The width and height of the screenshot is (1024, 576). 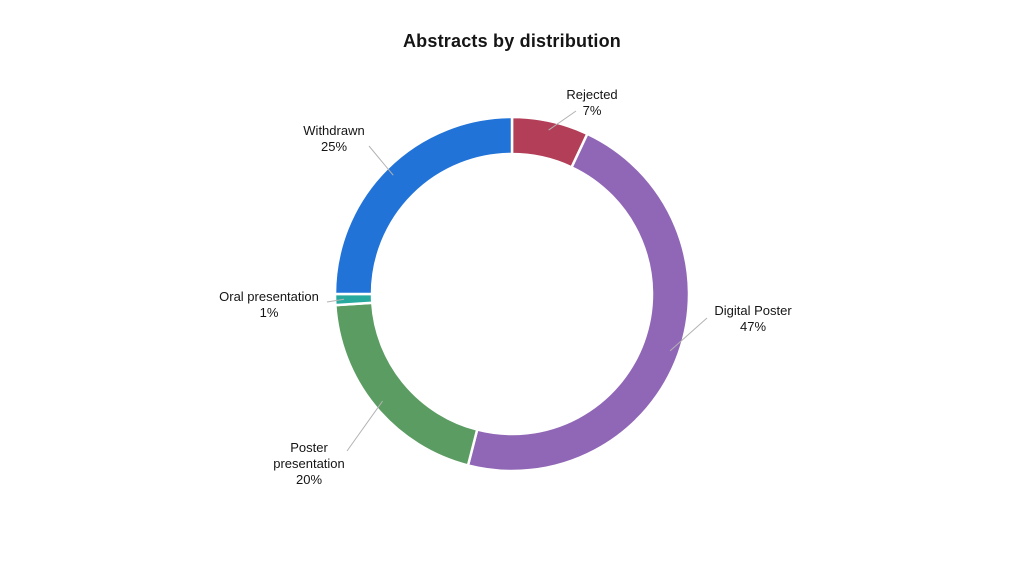 What do you see at coordinates (269, 296) in the screenshot?
I see `slice-label-text: Oral presentation` at bounding box center [269, 296].